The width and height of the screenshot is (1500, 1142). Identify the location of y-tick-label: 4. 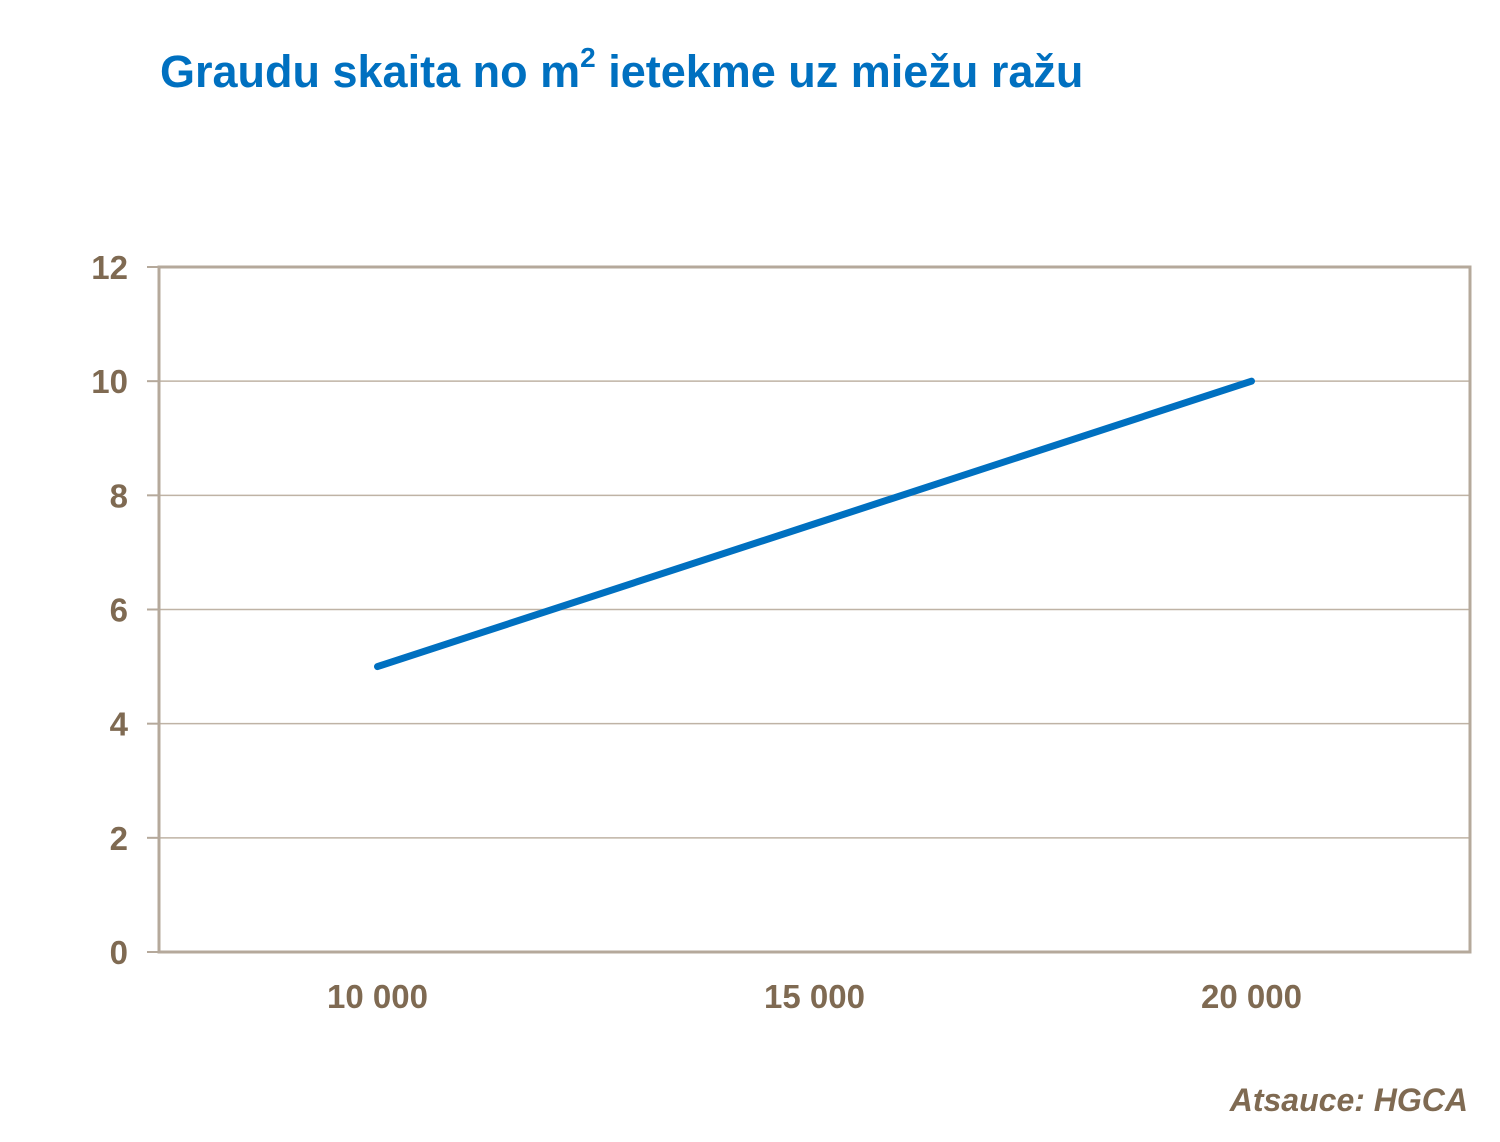
(119, 724).